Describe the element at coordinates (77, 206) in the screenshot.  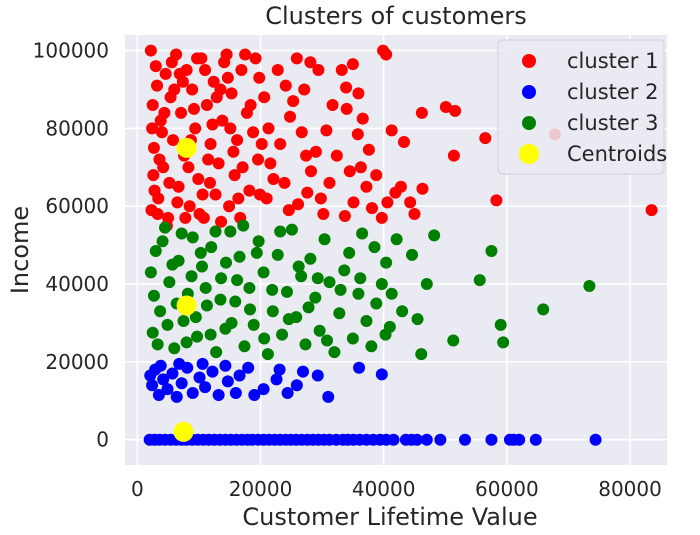
I see `y-tick-label: 60000` at that location.